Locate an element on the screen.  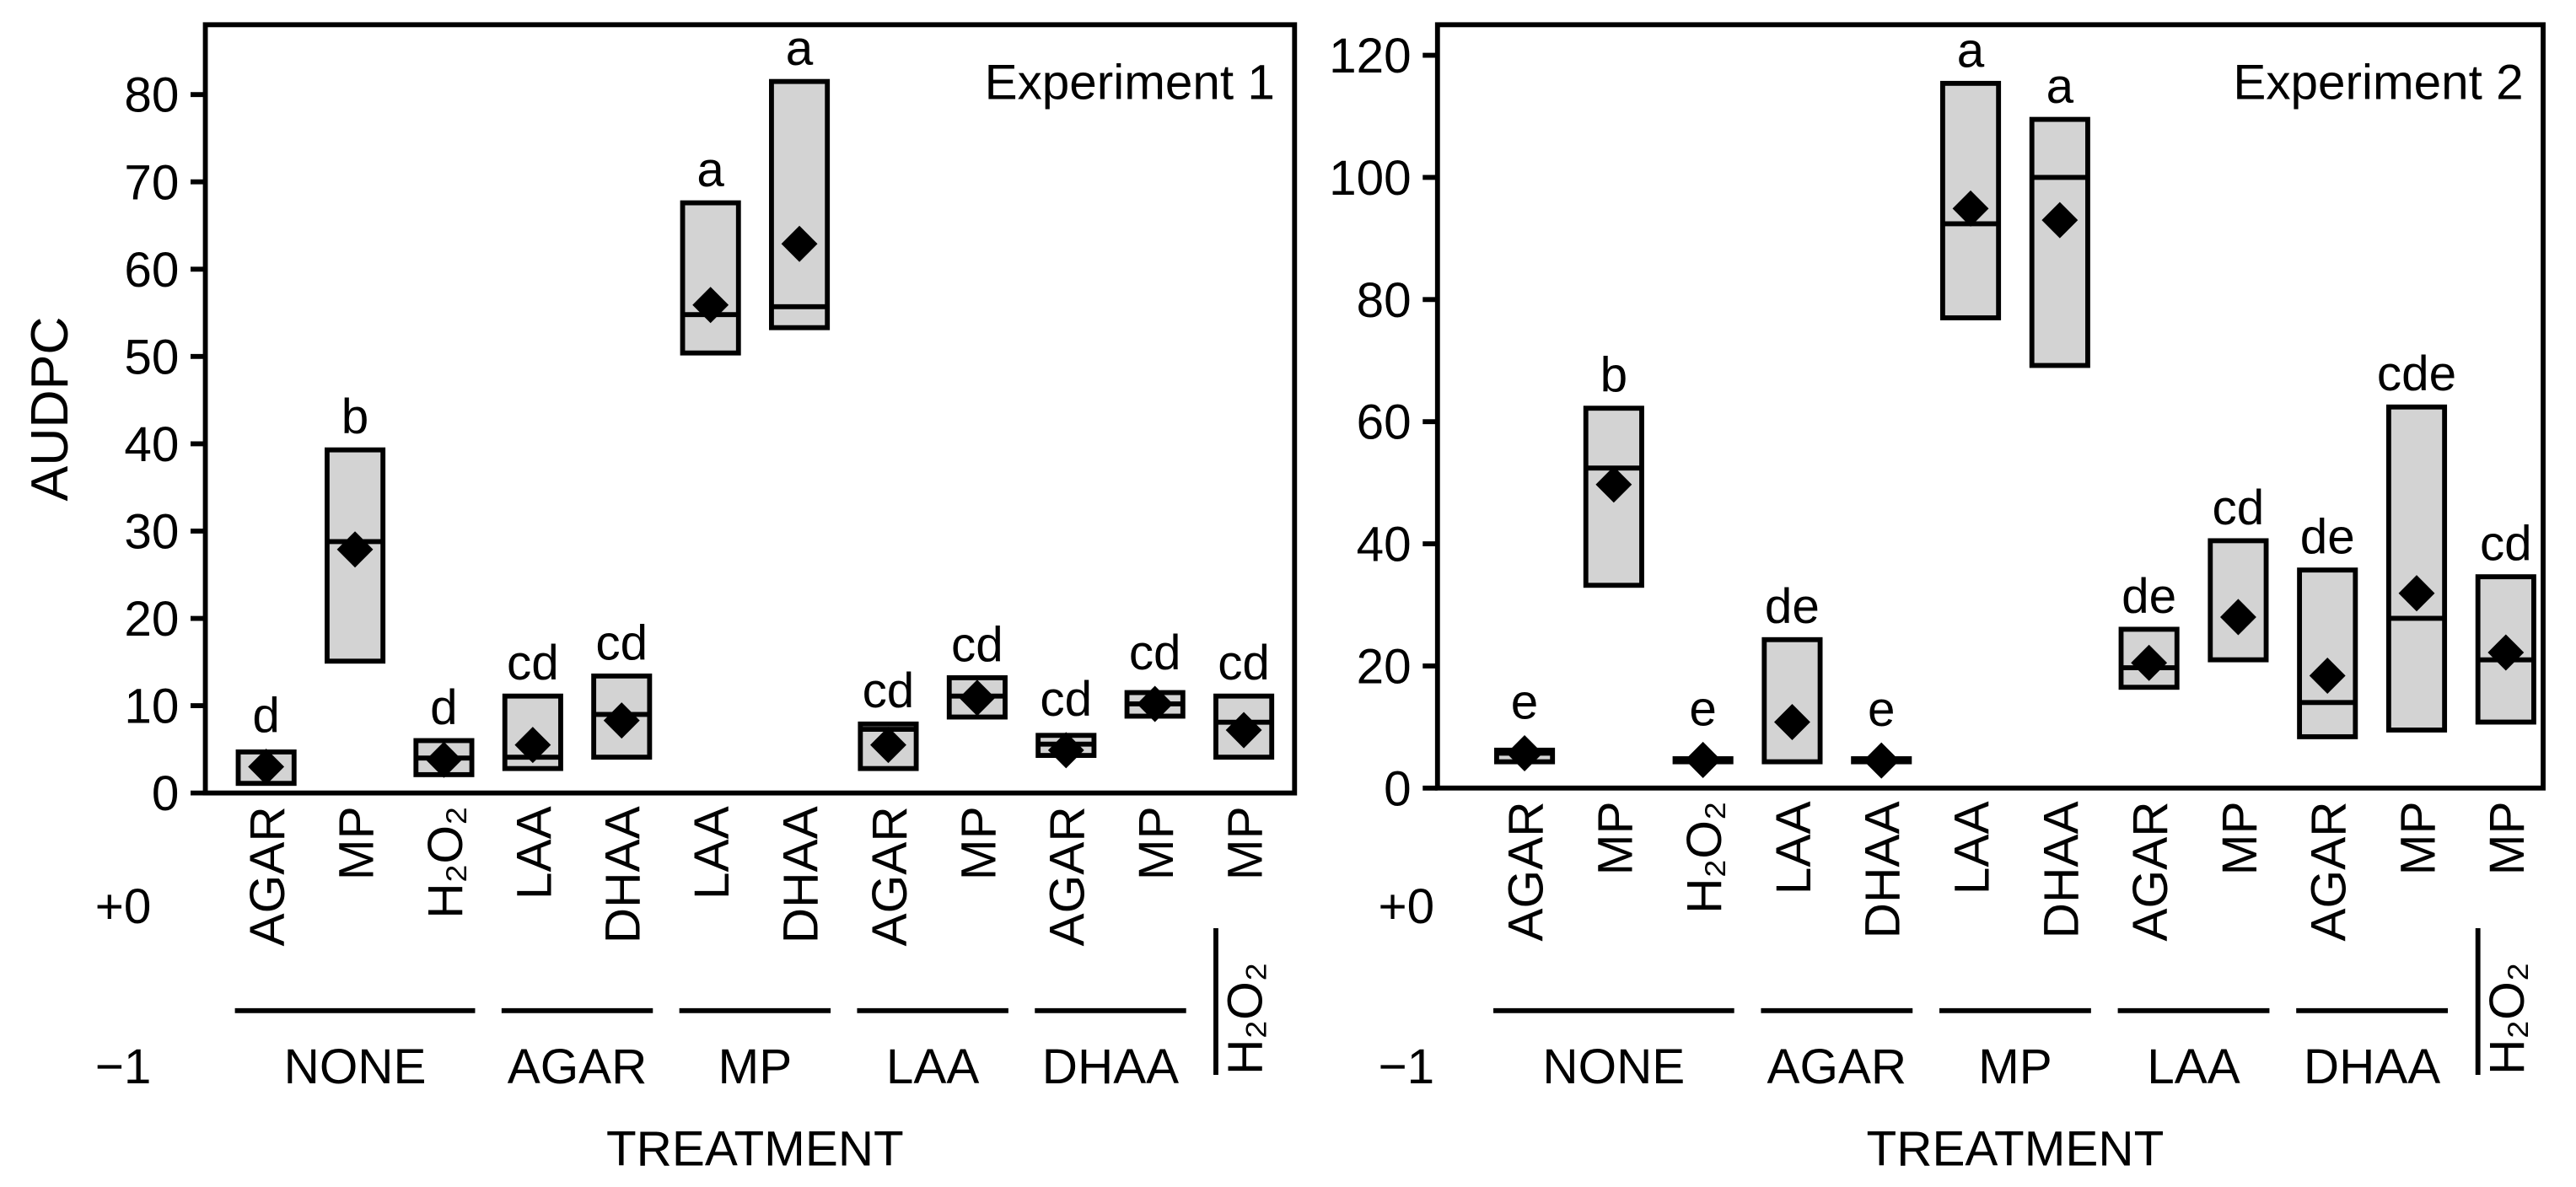
y-tick-label: 30 is located at coordinates (152, 531).